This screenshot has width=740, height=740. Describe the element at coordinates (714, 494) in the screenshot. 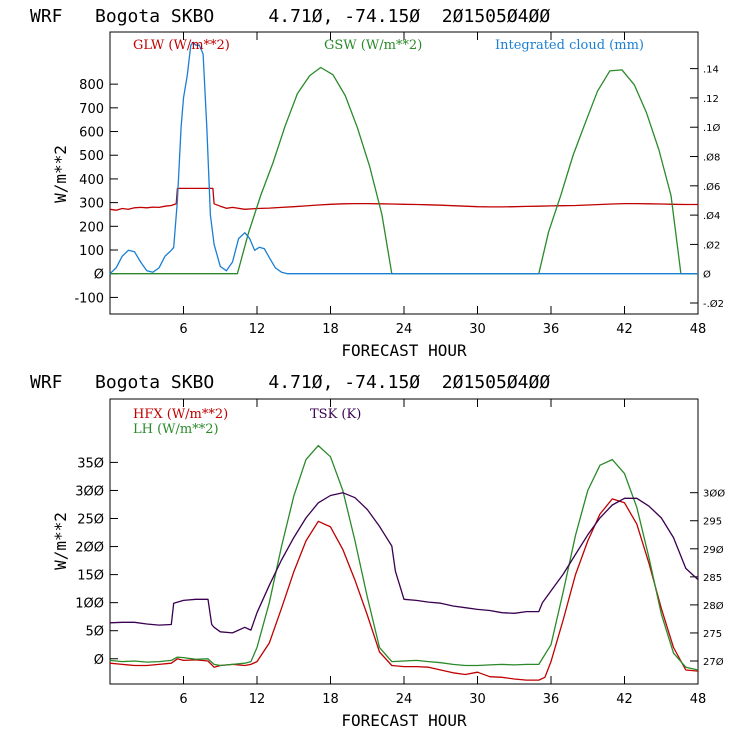

I see `y2-tick-label: 3ØØ` at that location.